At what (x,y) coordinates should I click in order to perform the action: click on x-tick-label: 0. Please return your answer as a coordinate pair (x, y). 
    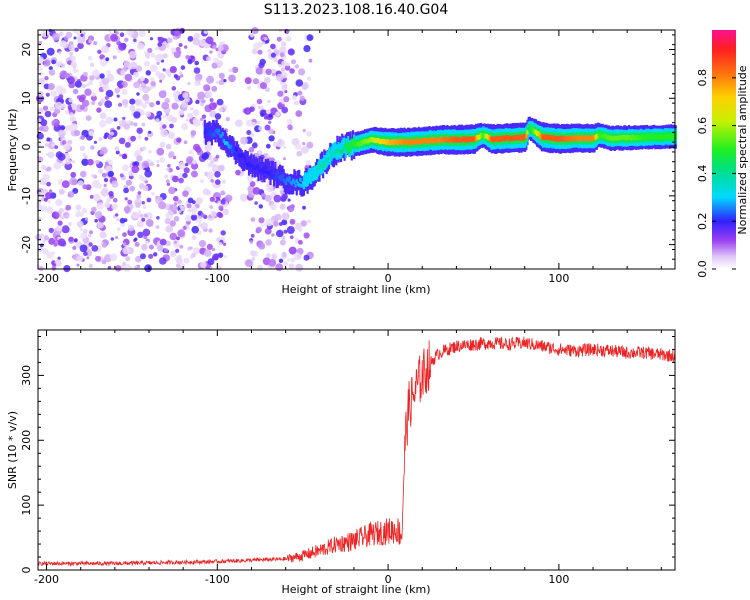
    Looking at the image, I should click on (388, 579).